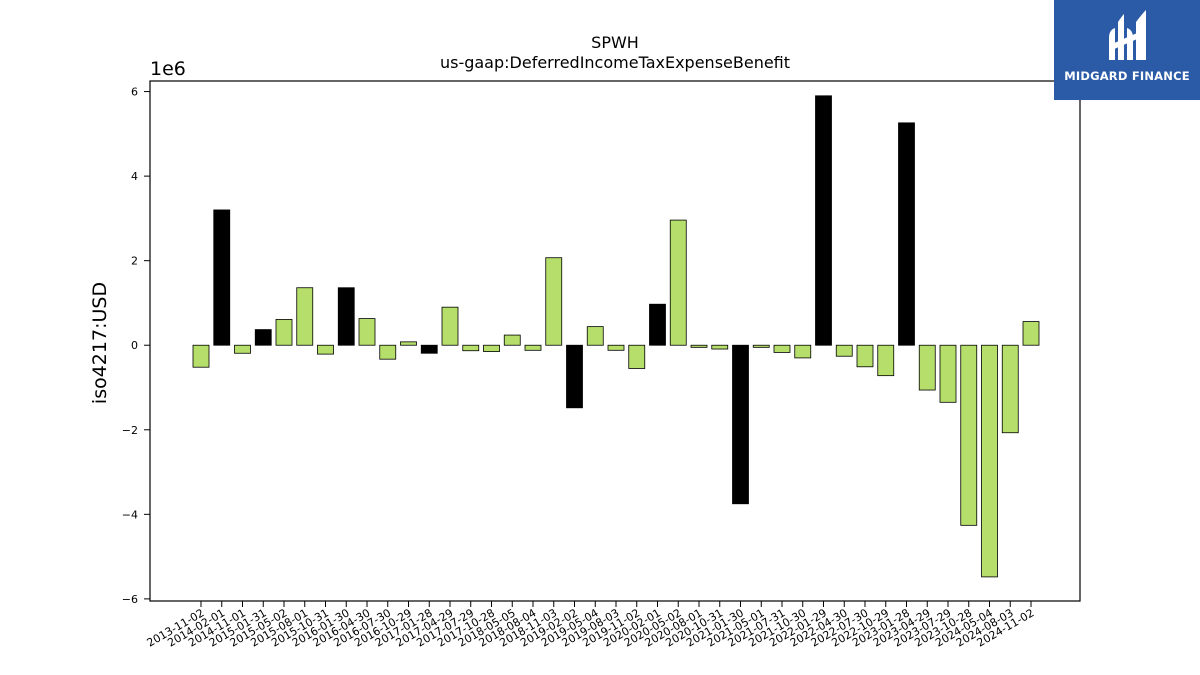 This screenshot has width=1200, height=675. What do you see at coordinates (130, 599) in the screenshot?
I see `y-tick-label: −6` at bounding box center [130, 599].